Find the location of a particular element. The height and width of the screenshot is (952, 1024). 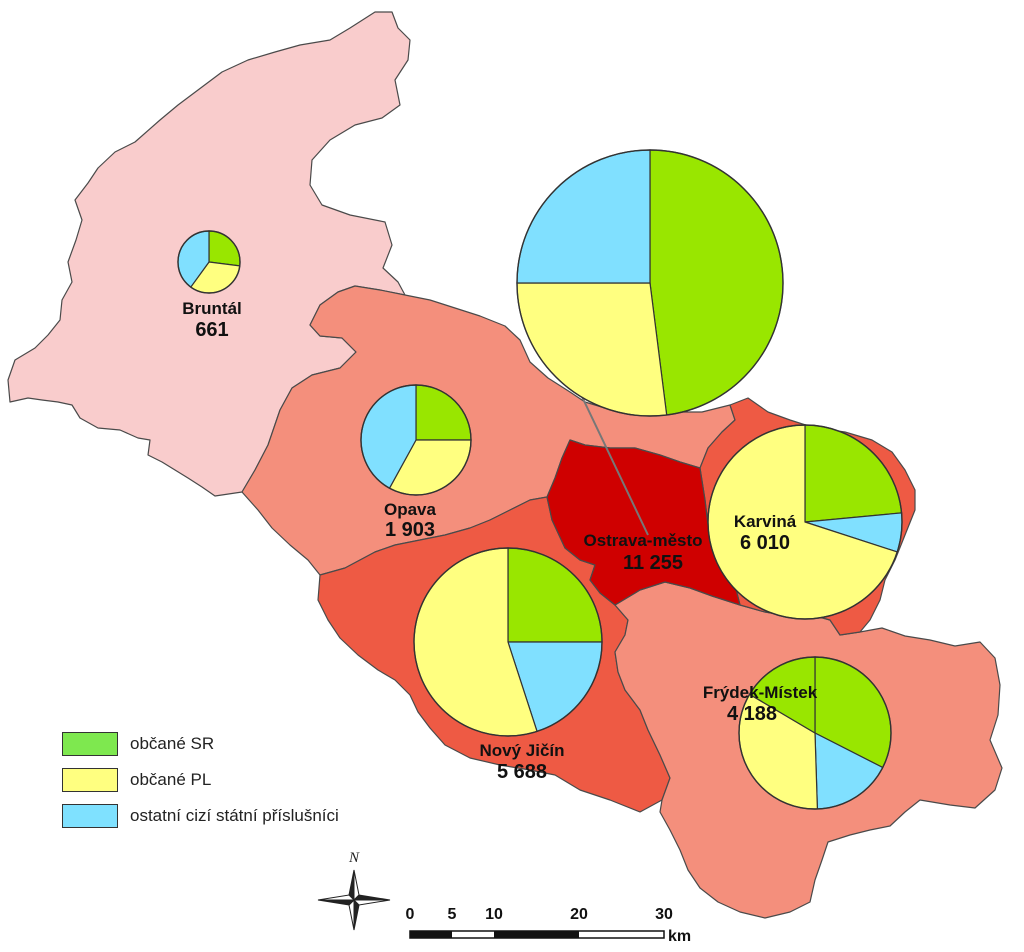

pie-novy-jicin is located at coordinates (508, 642).